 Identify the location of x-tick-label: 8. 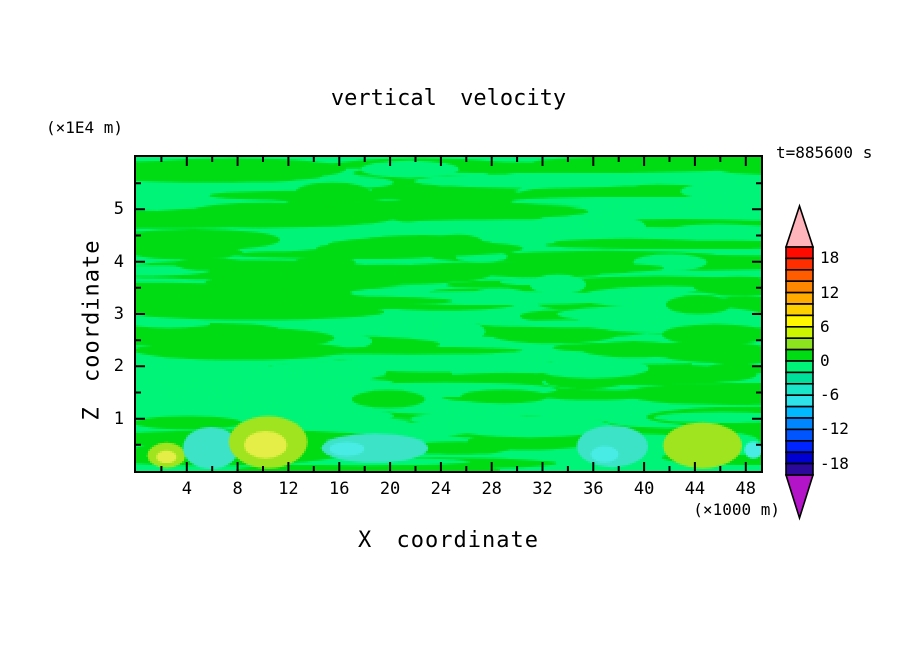
(237, 489).